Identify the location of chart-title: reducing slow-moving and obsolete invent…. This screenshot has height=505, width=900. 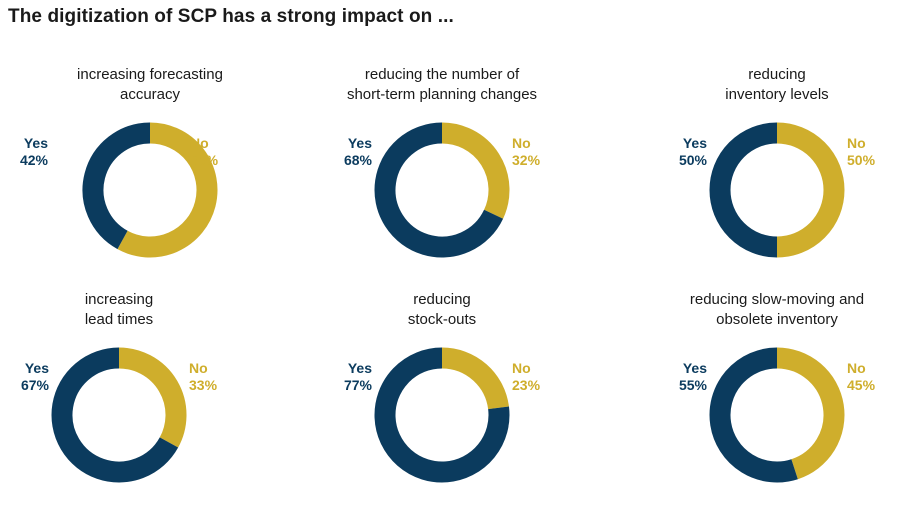
(763, 310).